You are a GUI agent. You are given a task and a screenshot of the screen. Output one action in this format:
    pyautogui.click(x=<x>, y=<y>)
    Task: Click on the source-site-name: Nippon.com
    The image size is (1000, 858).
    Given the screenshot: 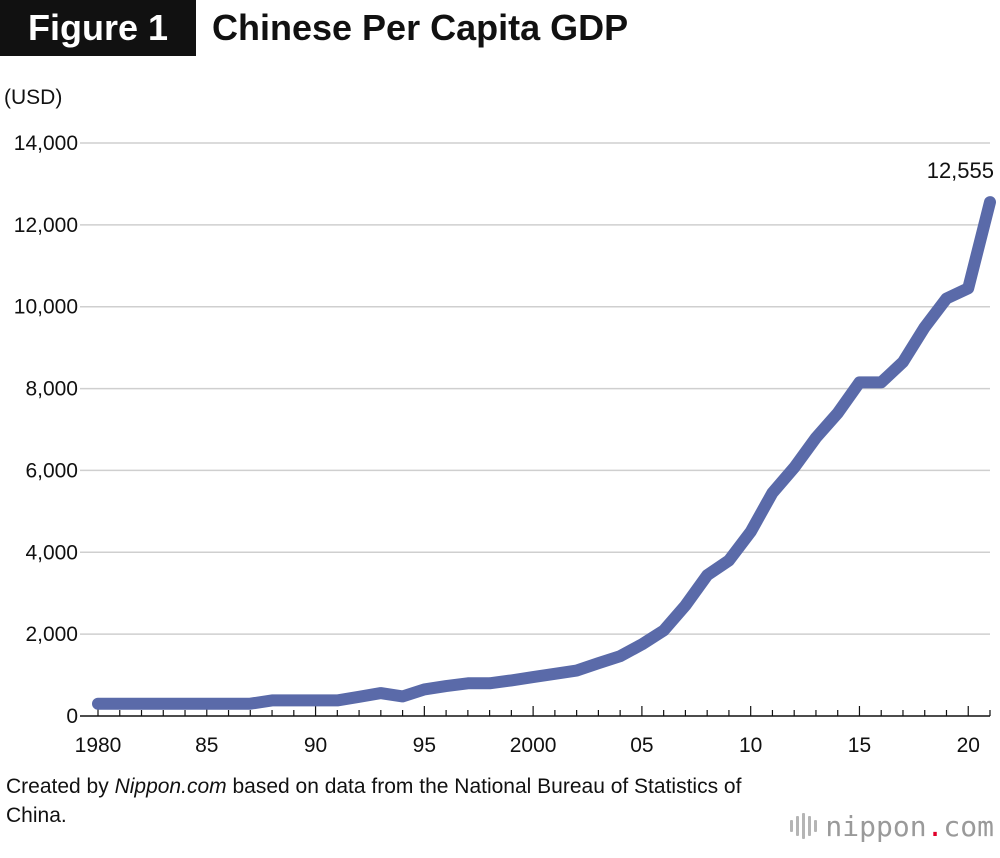 What is the action you would take?
    pyautogui.click(x=170, y=786)
    